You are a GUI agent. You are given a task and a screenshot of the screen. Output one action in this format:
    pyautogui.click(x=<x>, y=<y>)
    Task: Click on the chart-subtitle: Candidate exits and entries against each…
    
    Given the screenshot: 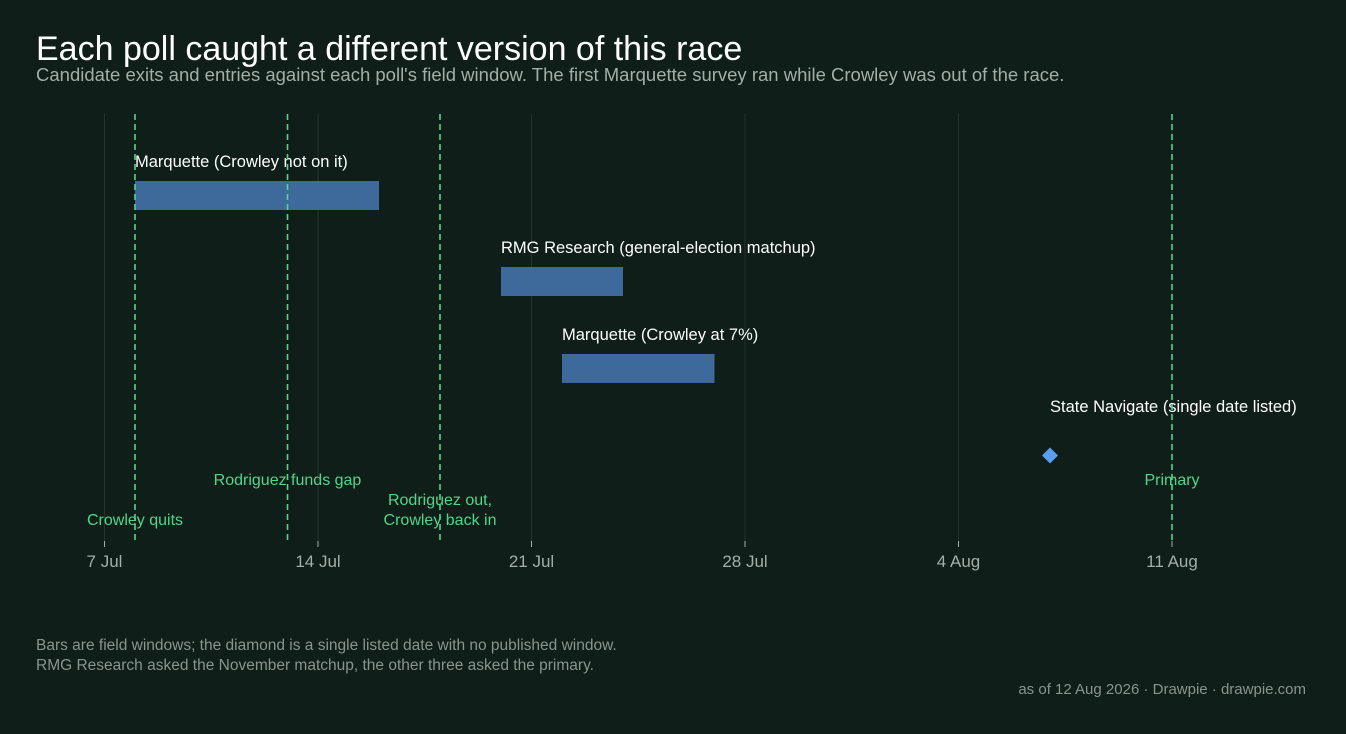 What is the action you would take?
    pyautogui.click(x=550, y=74)
    